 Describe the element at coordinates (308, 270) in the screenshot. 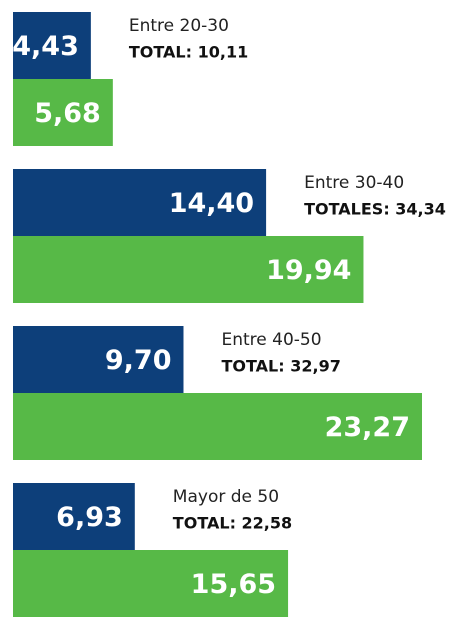

I see `value-label: 19,94` at that location.